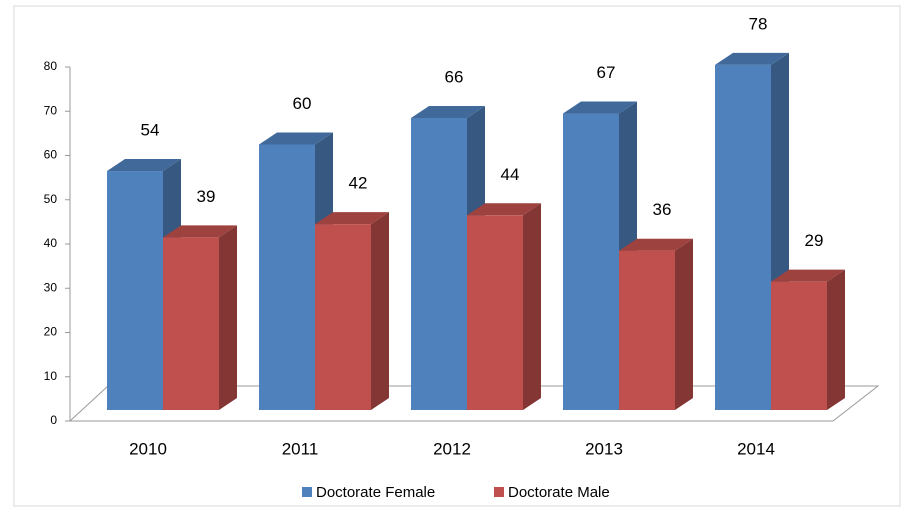  Describe the element at coordinates (454, 76) in the screenshot. I see `data-label: 66` at that location.